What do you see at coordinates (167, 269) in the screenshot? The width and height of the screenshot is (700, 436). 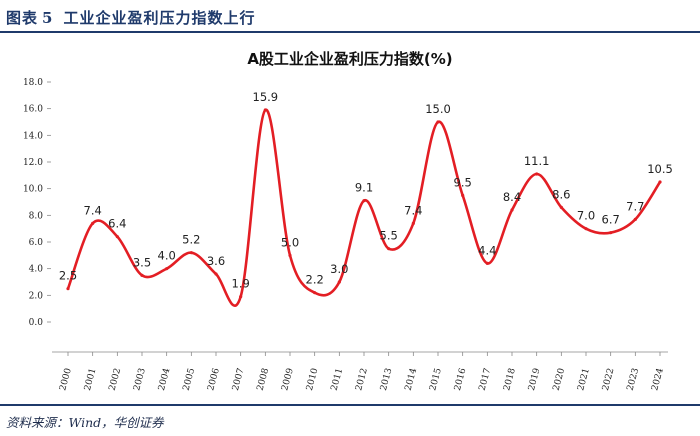 I see `data-point-2004` at bounding box center [167, 269].